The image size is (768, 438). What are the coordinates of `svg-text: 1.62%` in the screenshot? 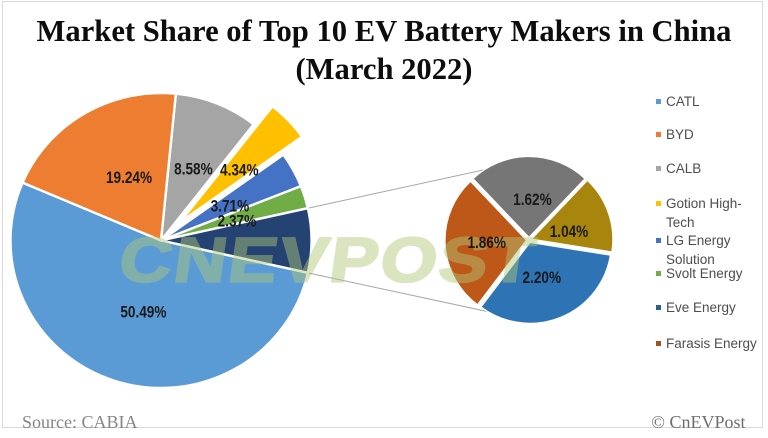 It's located at (532, 200).